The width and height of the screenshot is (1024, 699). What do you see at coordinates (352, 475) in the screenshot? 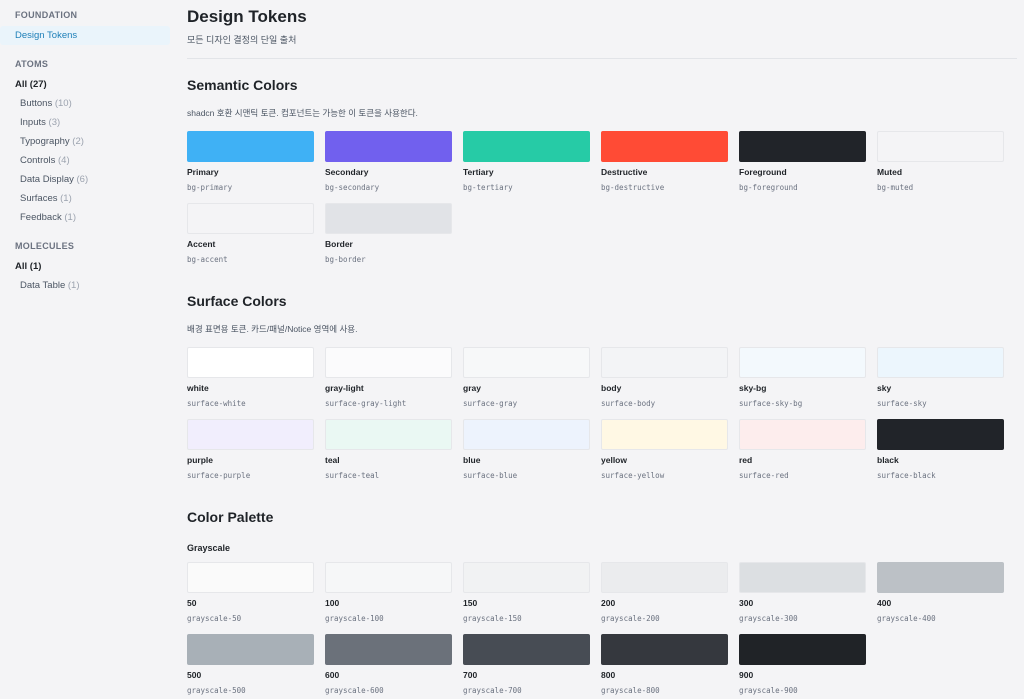
I see `color-token-class: surface-teal` at bounding box center [352, 475].